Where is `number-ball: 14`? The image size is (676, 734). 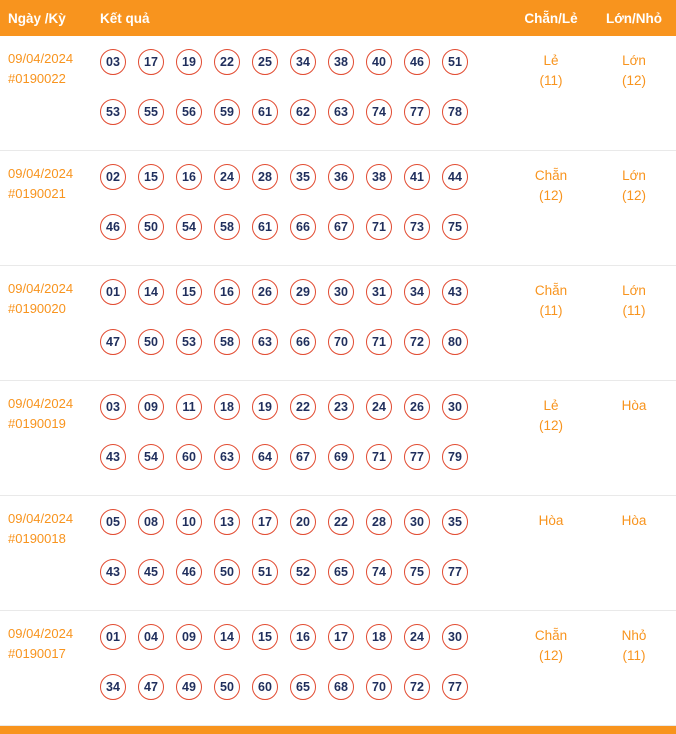 number-ball: 14 is located at coordinates (151, 292).